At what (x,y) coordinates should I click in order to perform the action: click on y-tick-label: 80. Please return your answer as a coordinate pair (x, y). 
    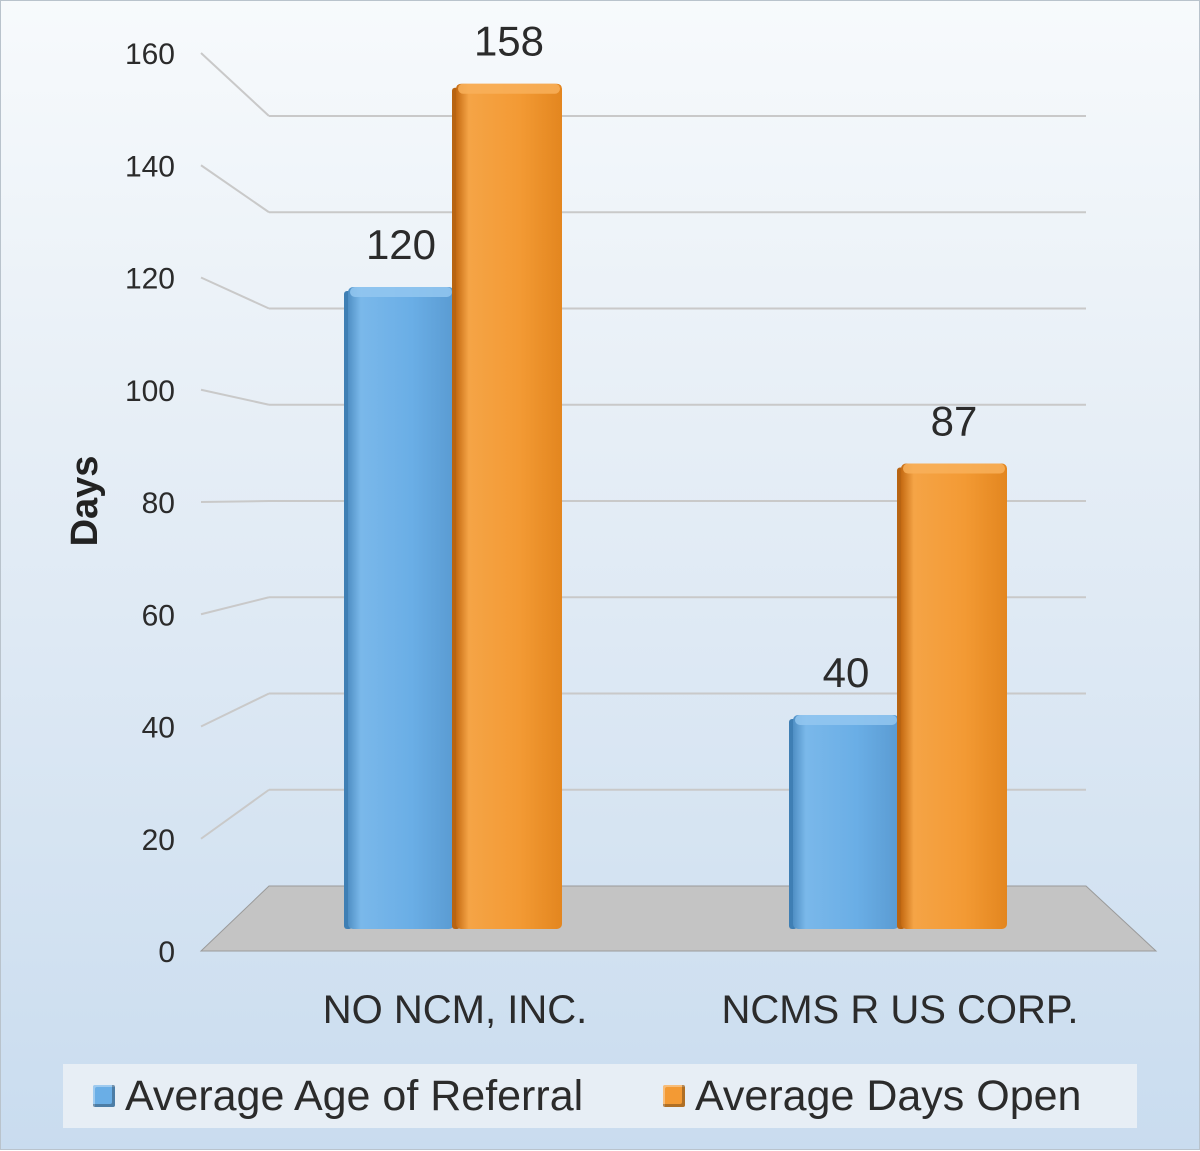
    Looking at the image, I should click on (158, 503).